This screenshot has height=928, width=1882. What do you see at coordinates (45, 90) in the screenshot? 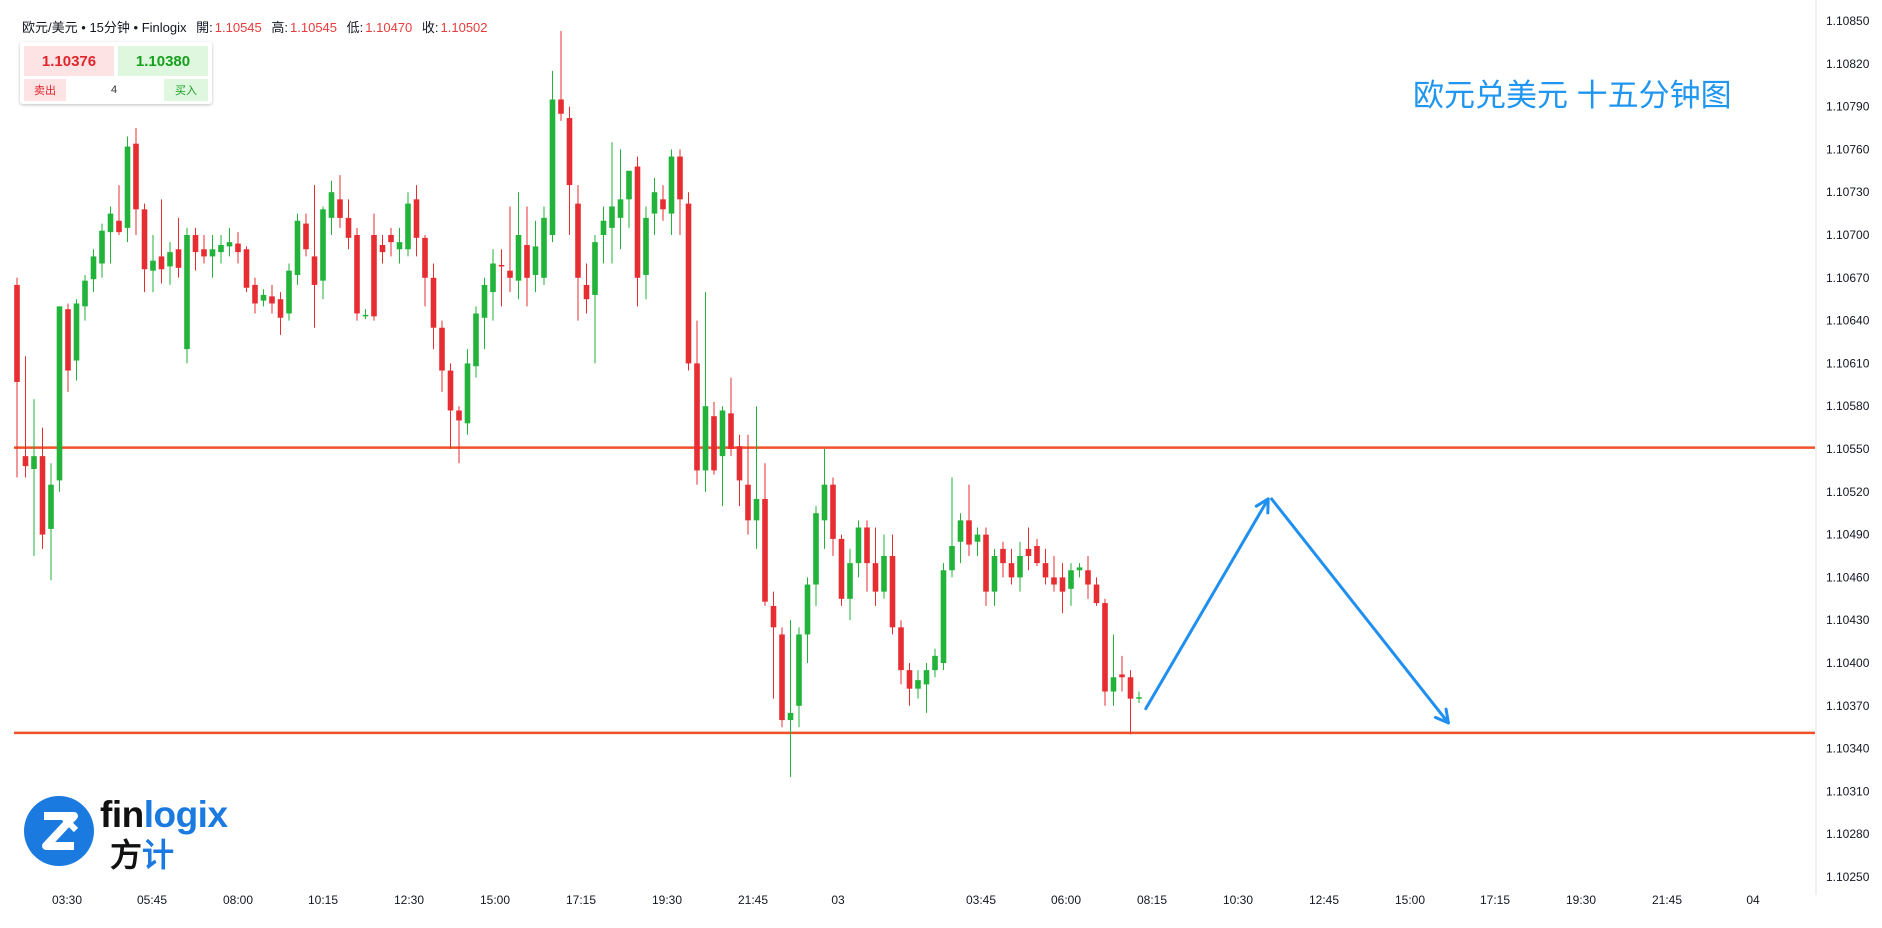
I see `sell-button: 卖出` at bounding box center [45, 90].